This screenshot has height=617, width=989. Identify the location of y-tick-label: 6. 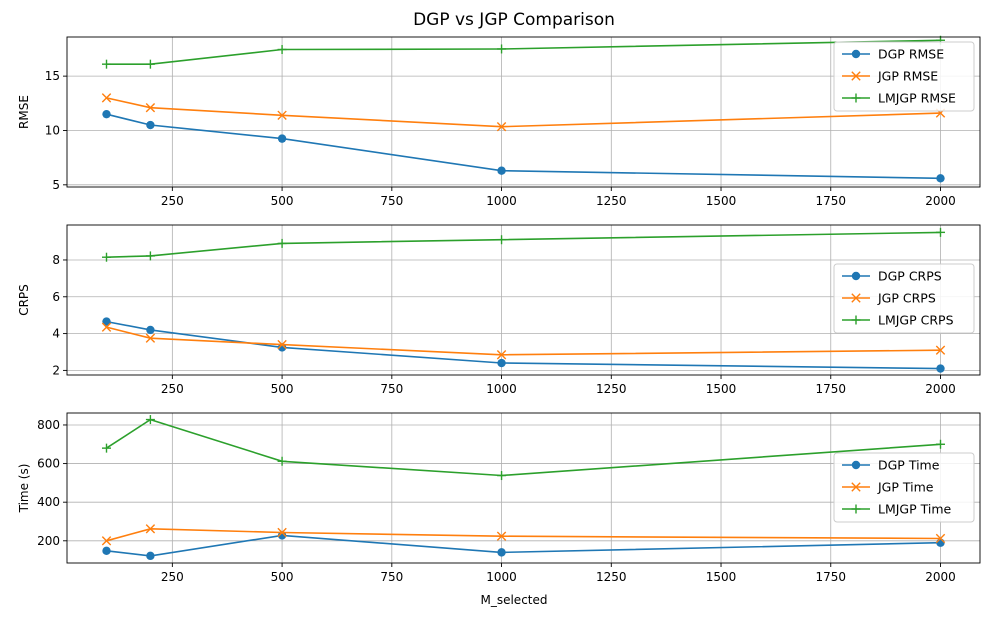
(56, 297).